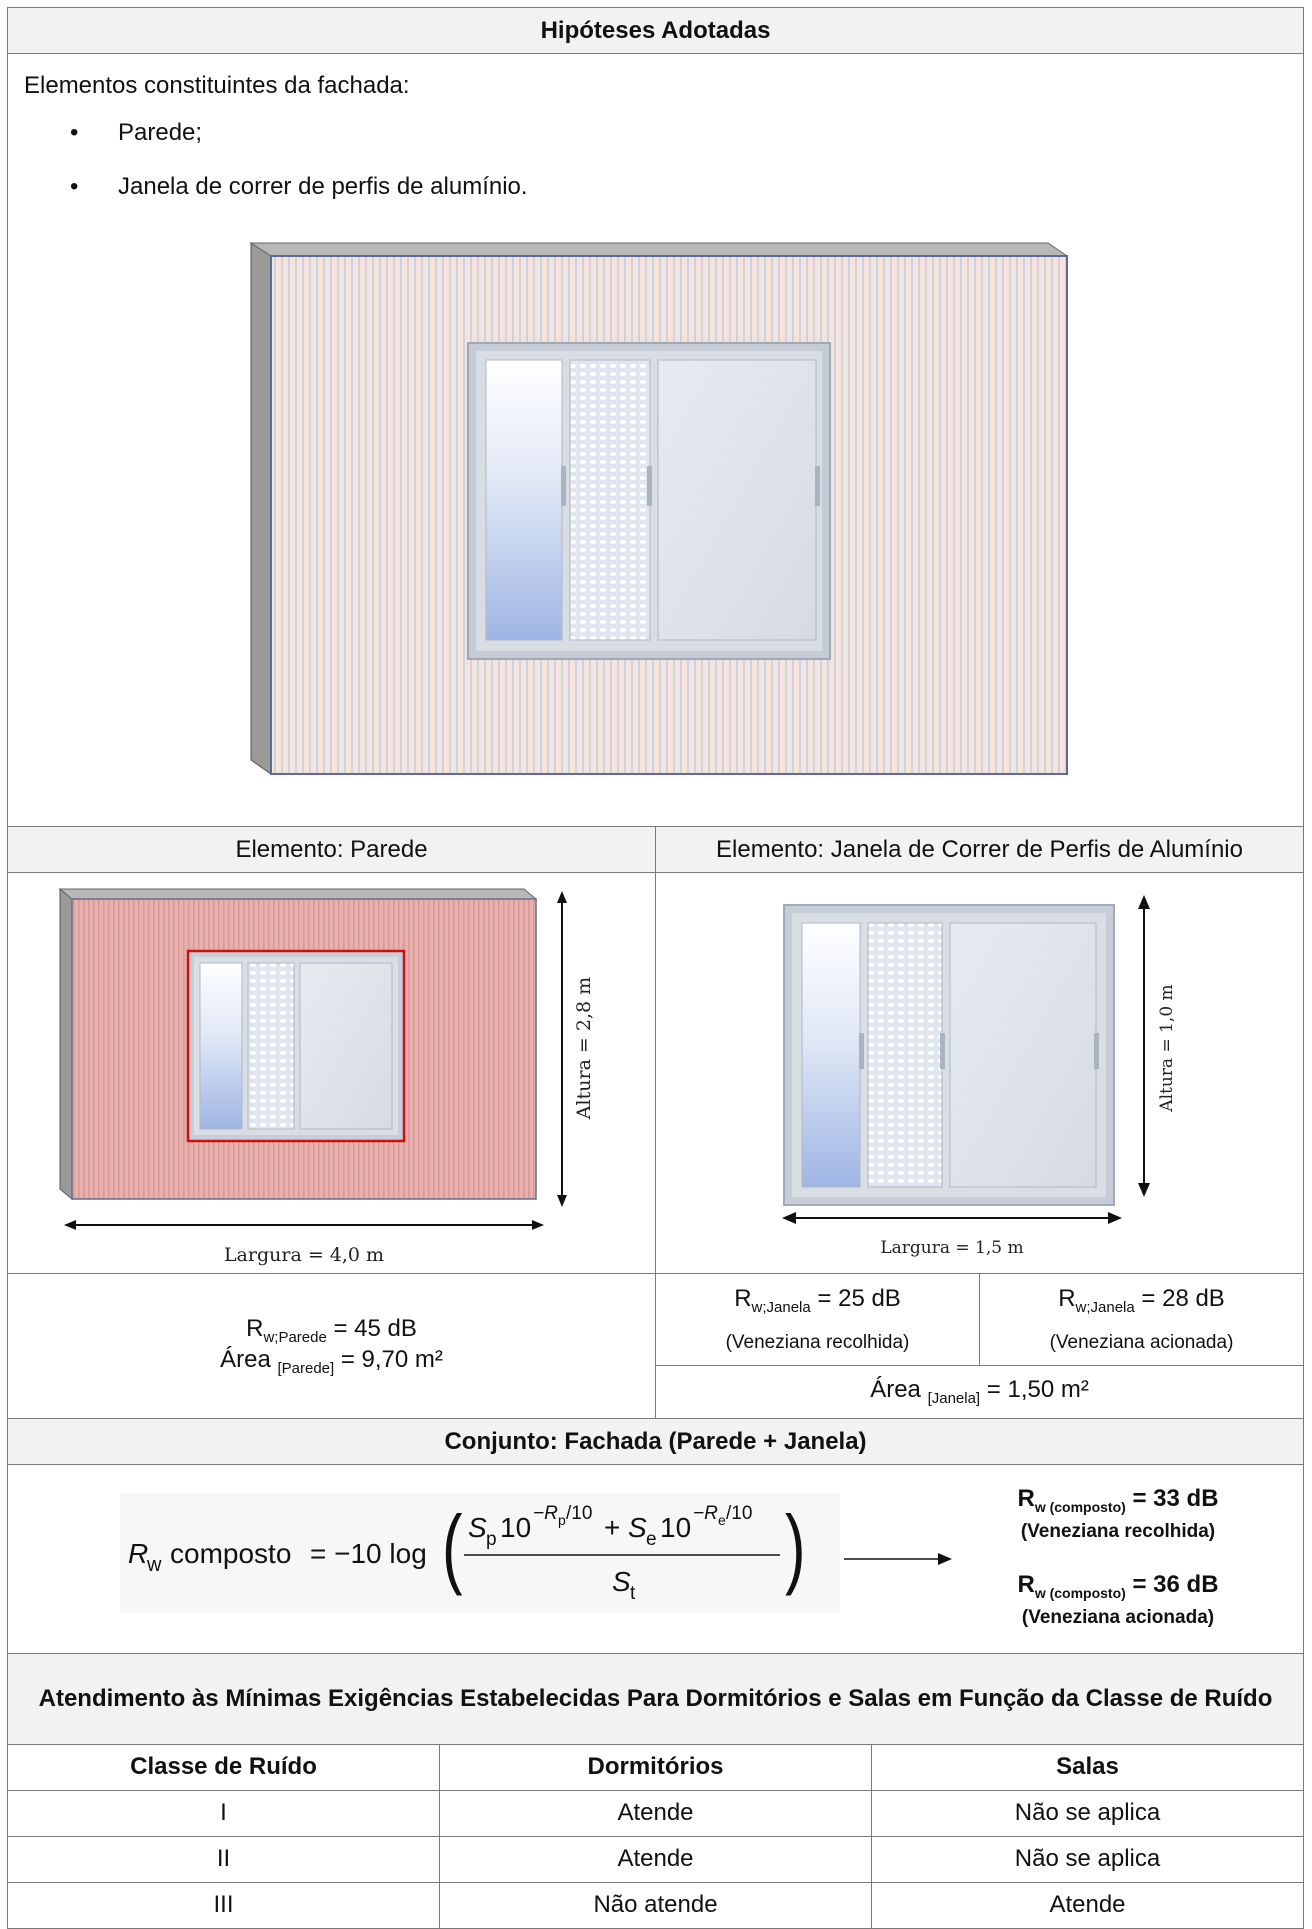 The width and height of the screenshot is (1312, 1929). What do you see at coordinates (655, 30) in the screenshot?
I see `section-title: Hipóteses Adotadas` at bounding box center [655, 30].